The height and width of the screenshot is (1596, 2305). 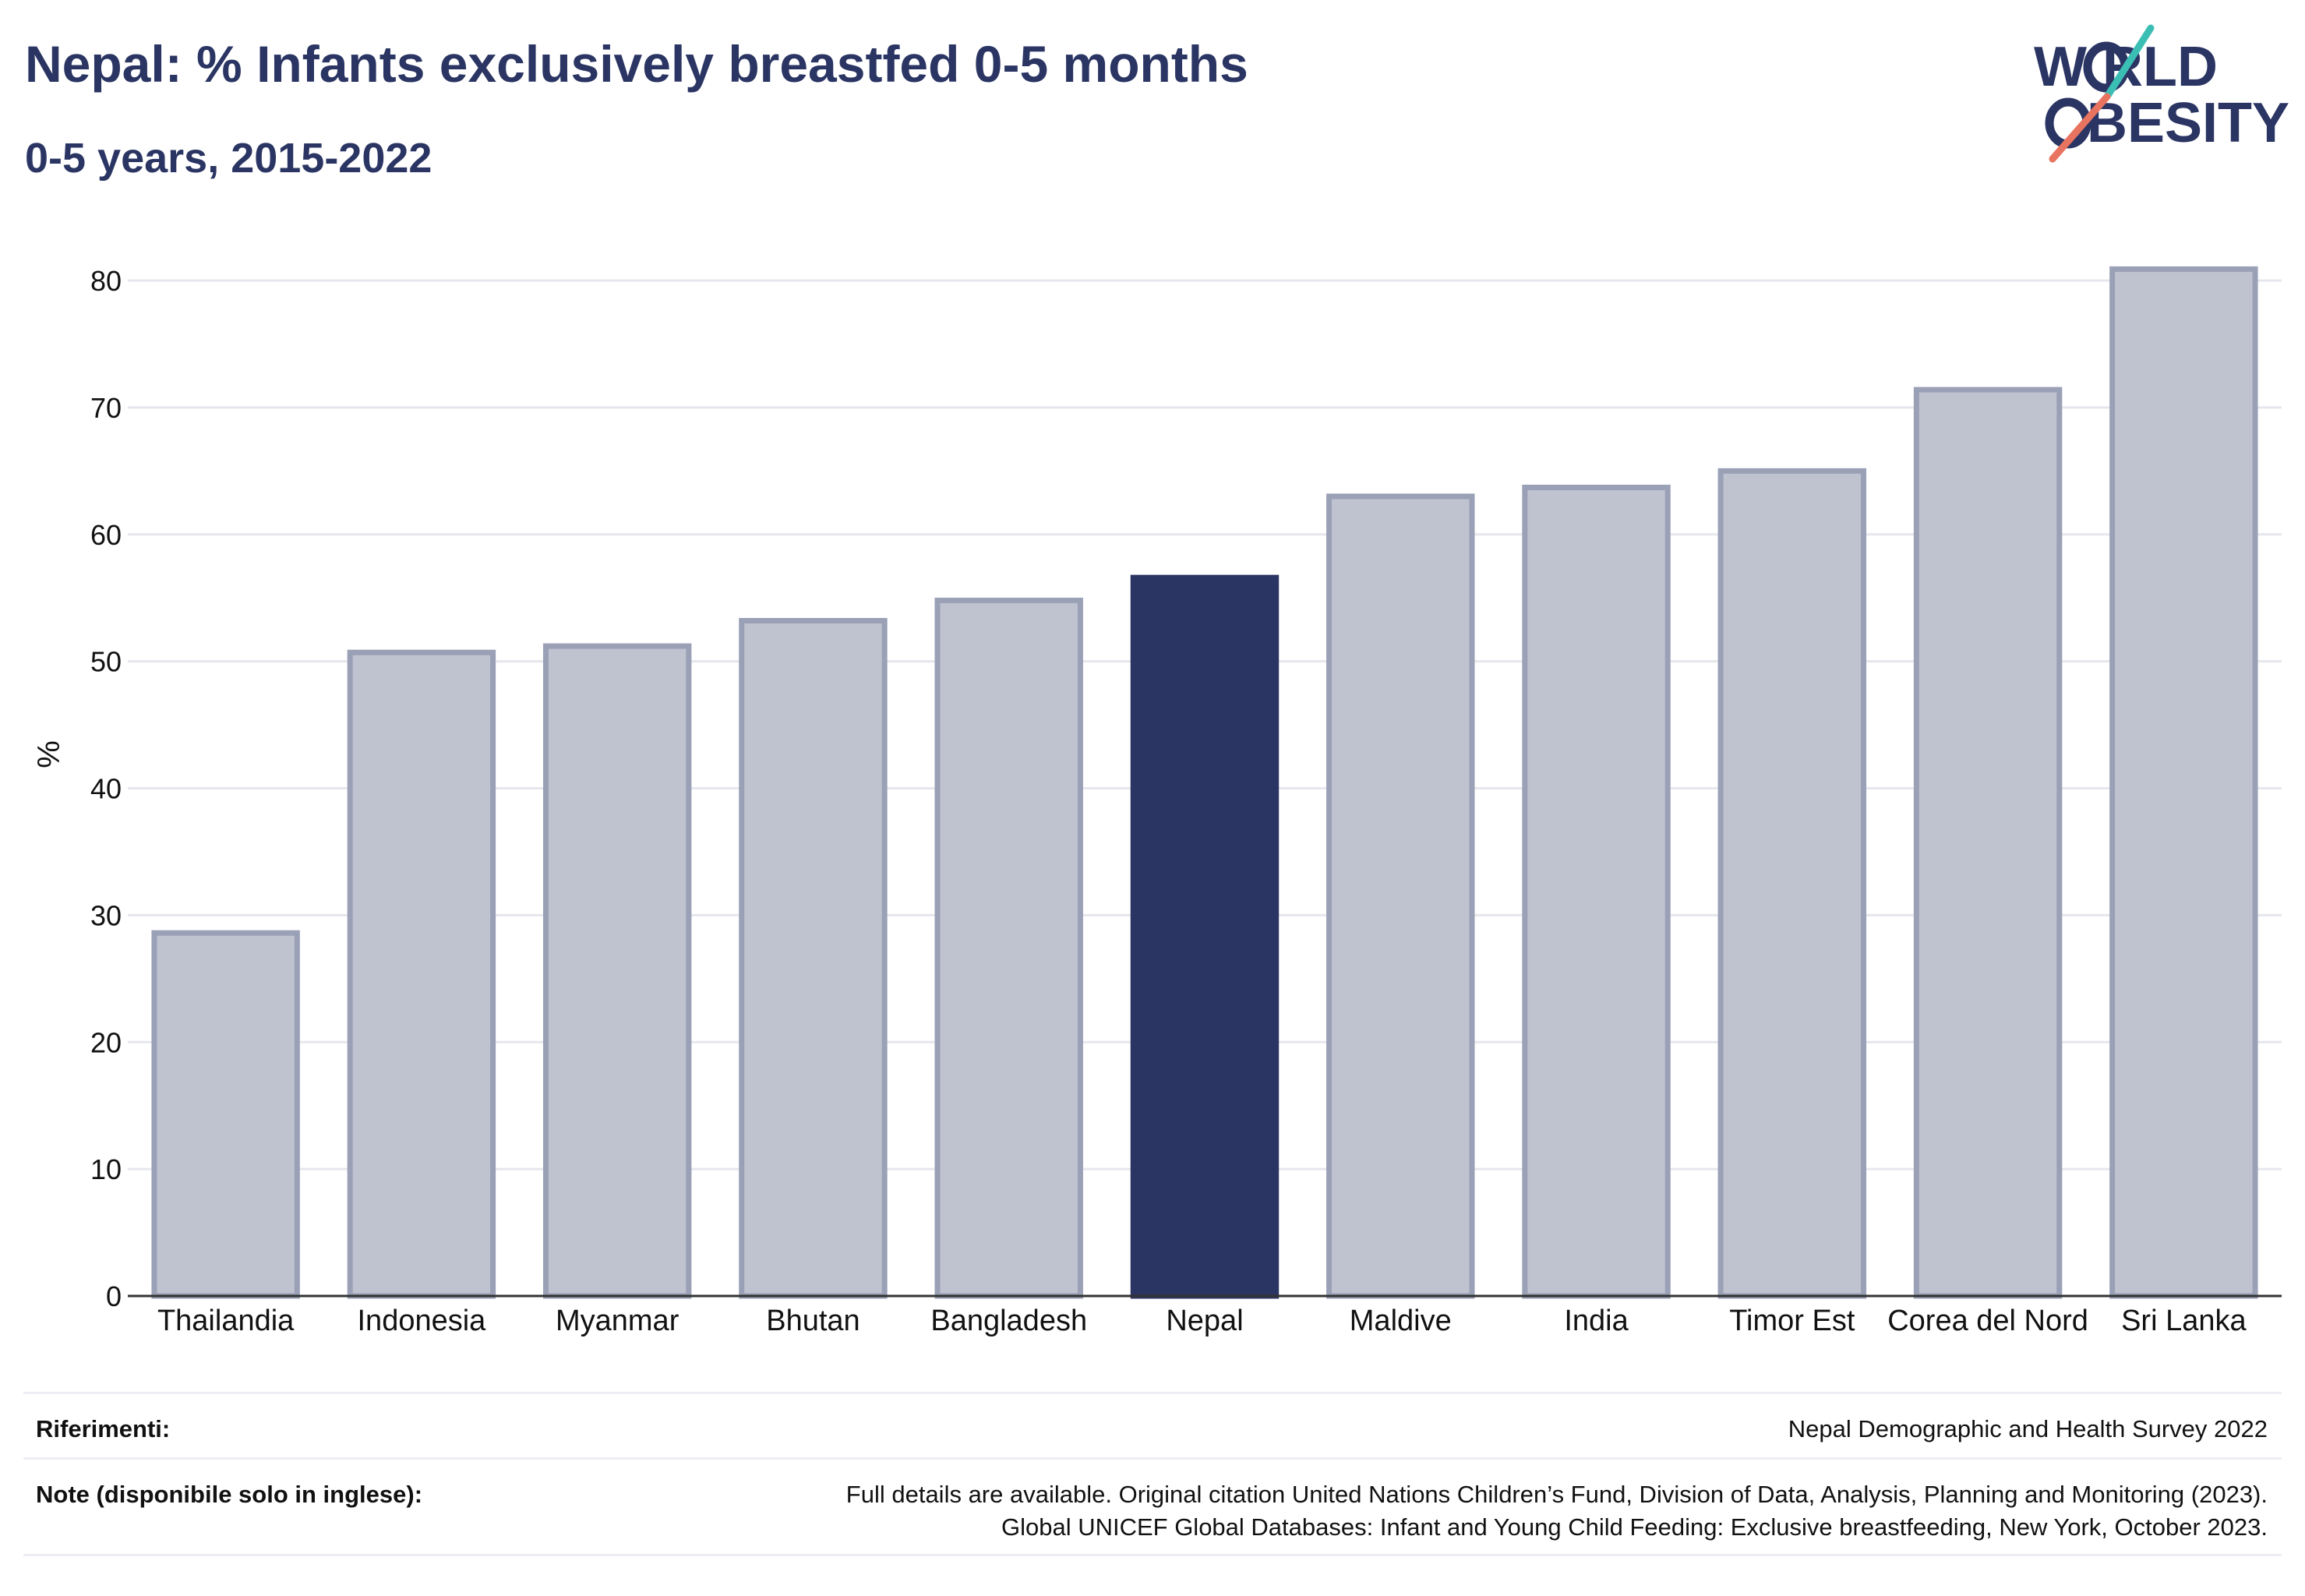 I want to click on bar-thailandia, so click(x=225, y=1114).